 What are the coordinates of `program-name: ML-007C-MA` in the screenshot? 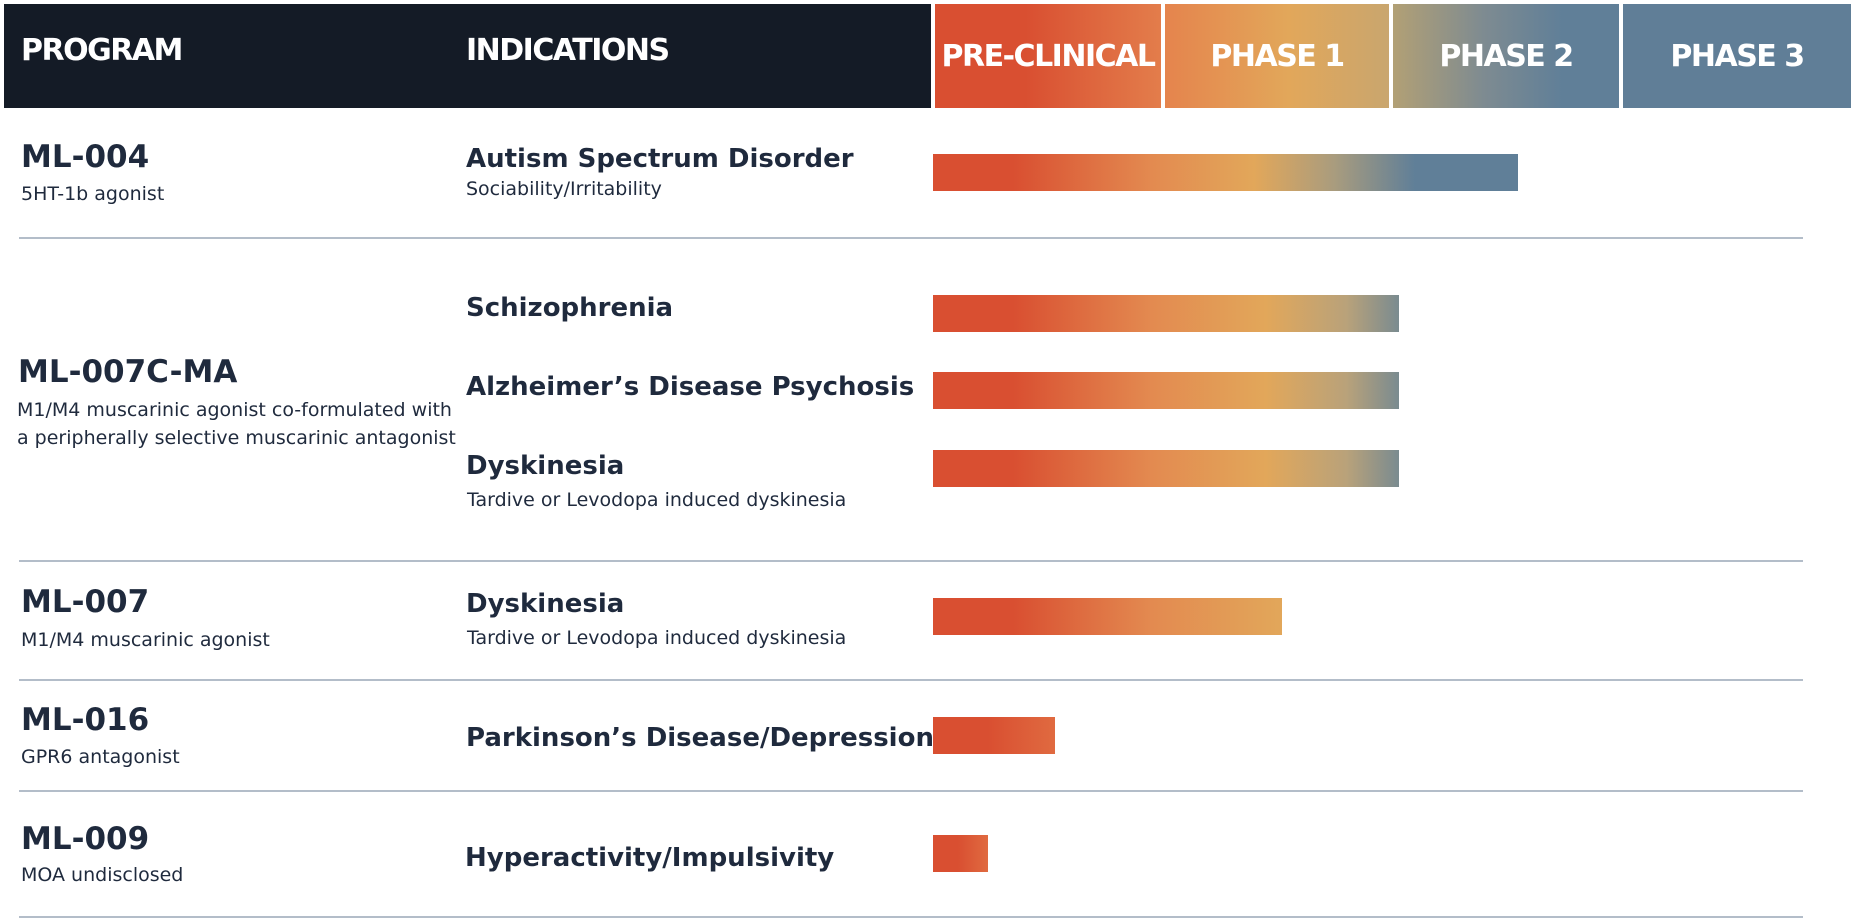 It's located at (128, 372).